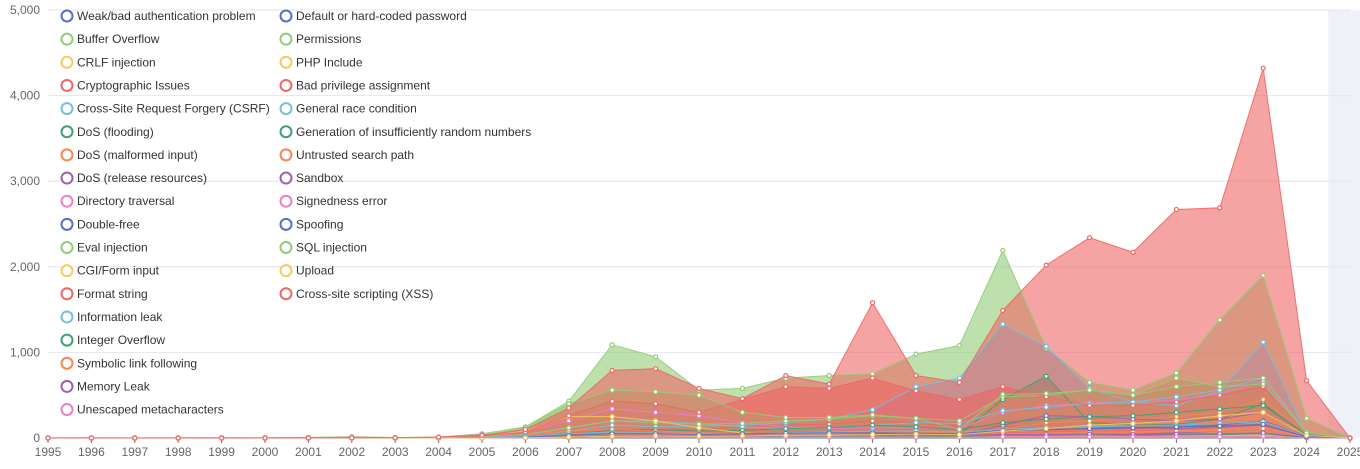  Describe the element at coordinates (355, 85) in the screenshot. I see `legend-item: Bad privilege assignment` at that location.